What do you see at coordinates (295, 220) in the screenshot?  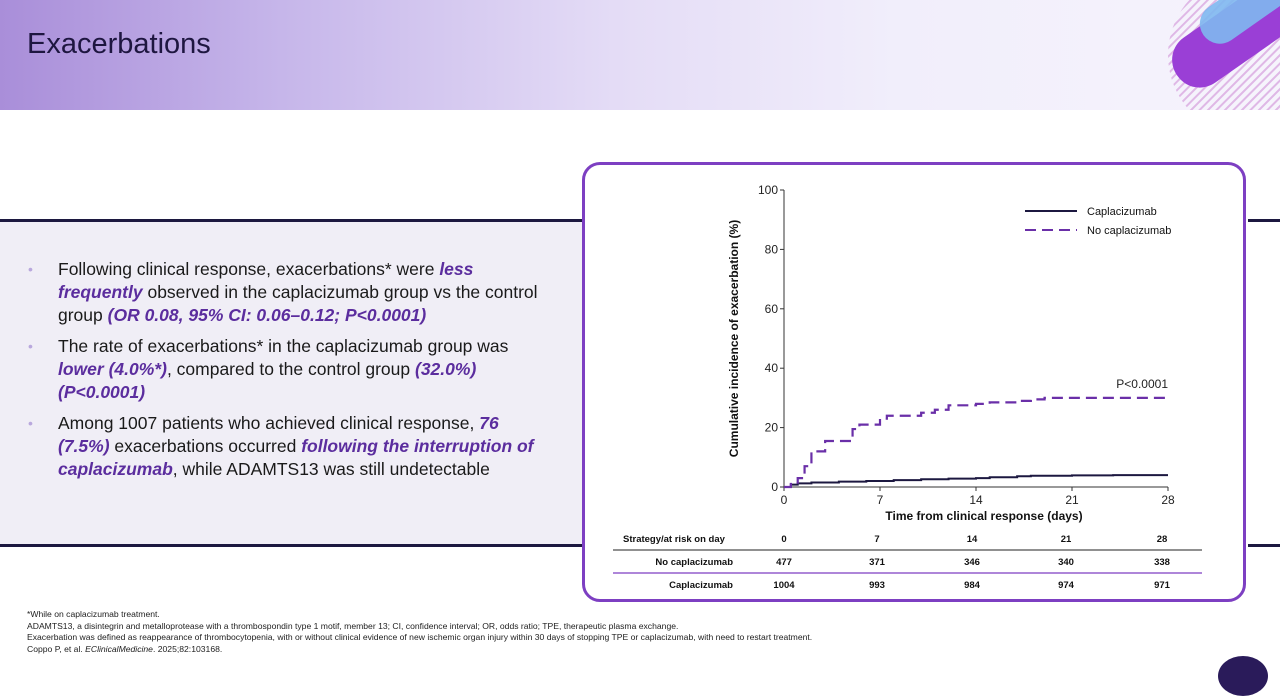 I see `divider-top` at bounding box center [295, 220].